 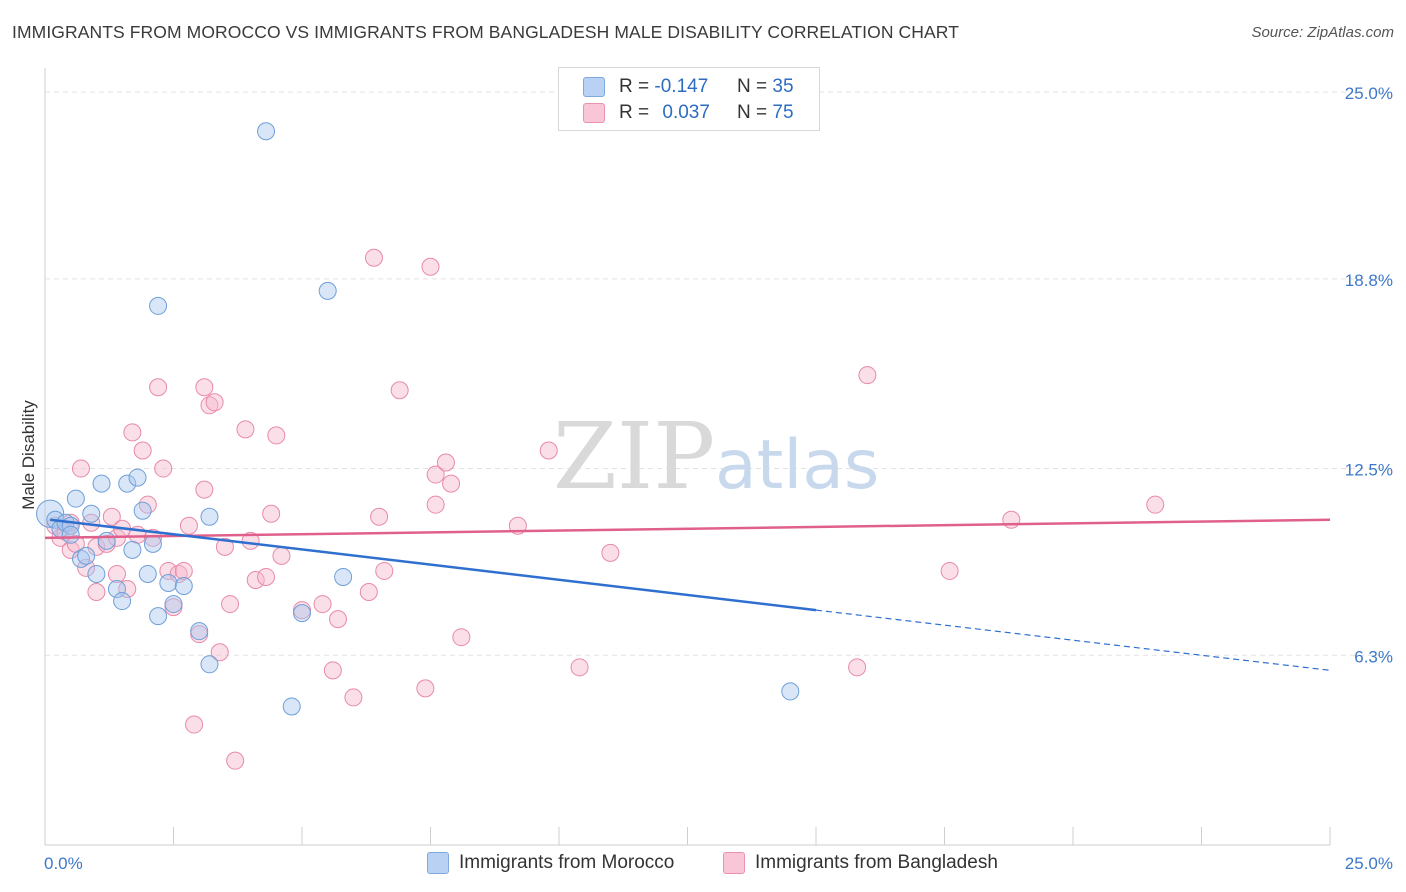 I want to click on legend-r-value: 0.037, so click(x=686, y=112).